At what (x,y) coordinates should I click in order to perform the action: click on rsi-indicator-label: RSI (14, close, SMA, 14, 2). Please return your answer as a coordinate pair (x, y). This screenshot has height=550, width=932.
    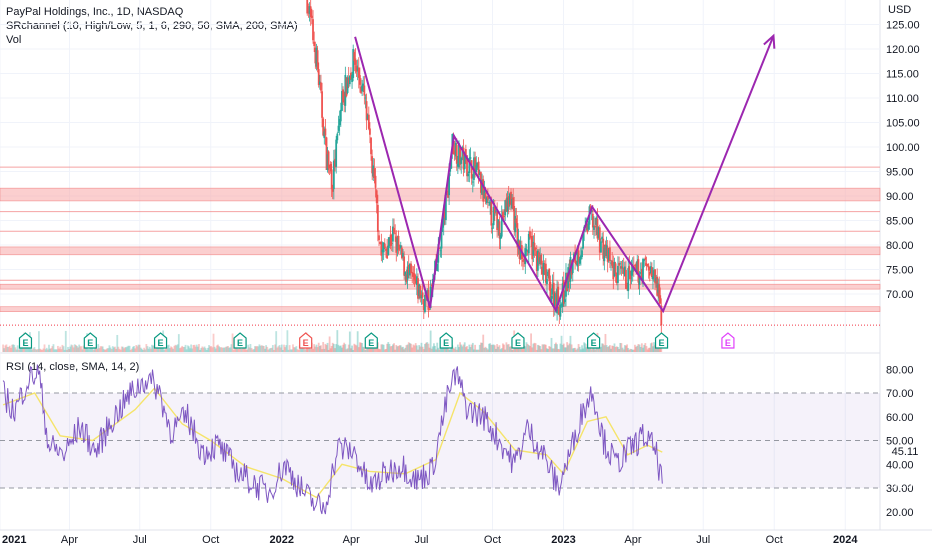
    Looking at the image, I should click on (73, 367).